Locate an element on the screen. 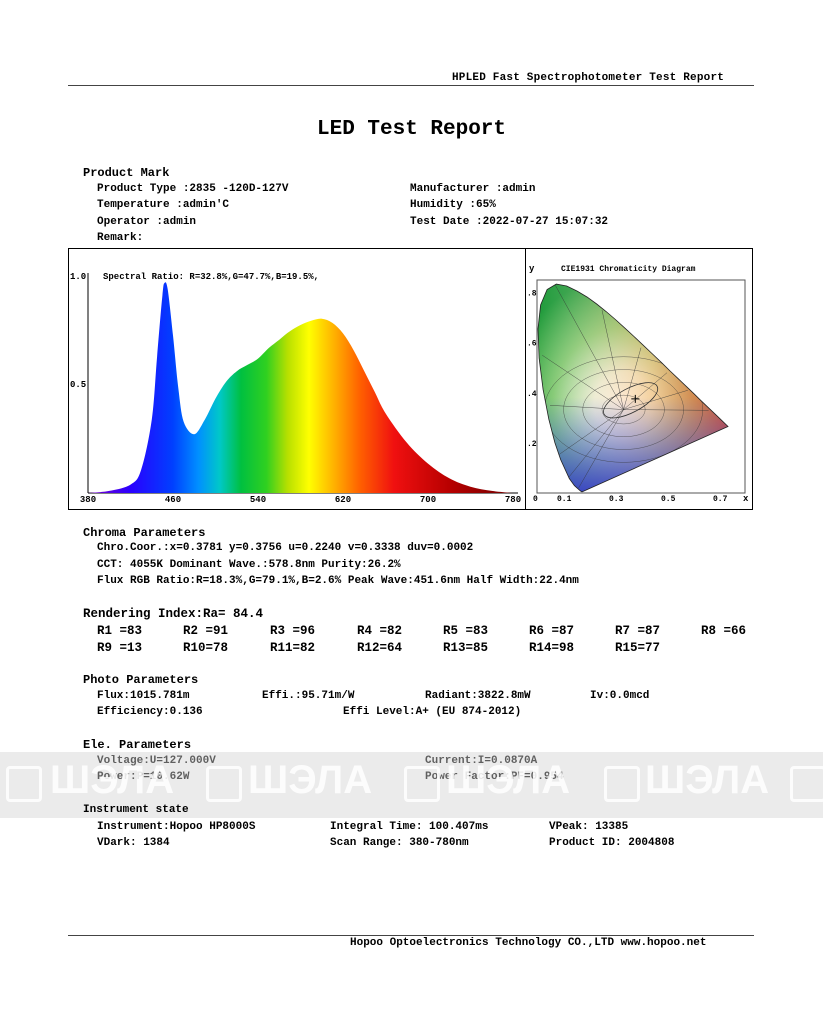 This screenshot has height=1024, width=823. ele-power: Power:P=10.62W is located at coordinates (143, 777).